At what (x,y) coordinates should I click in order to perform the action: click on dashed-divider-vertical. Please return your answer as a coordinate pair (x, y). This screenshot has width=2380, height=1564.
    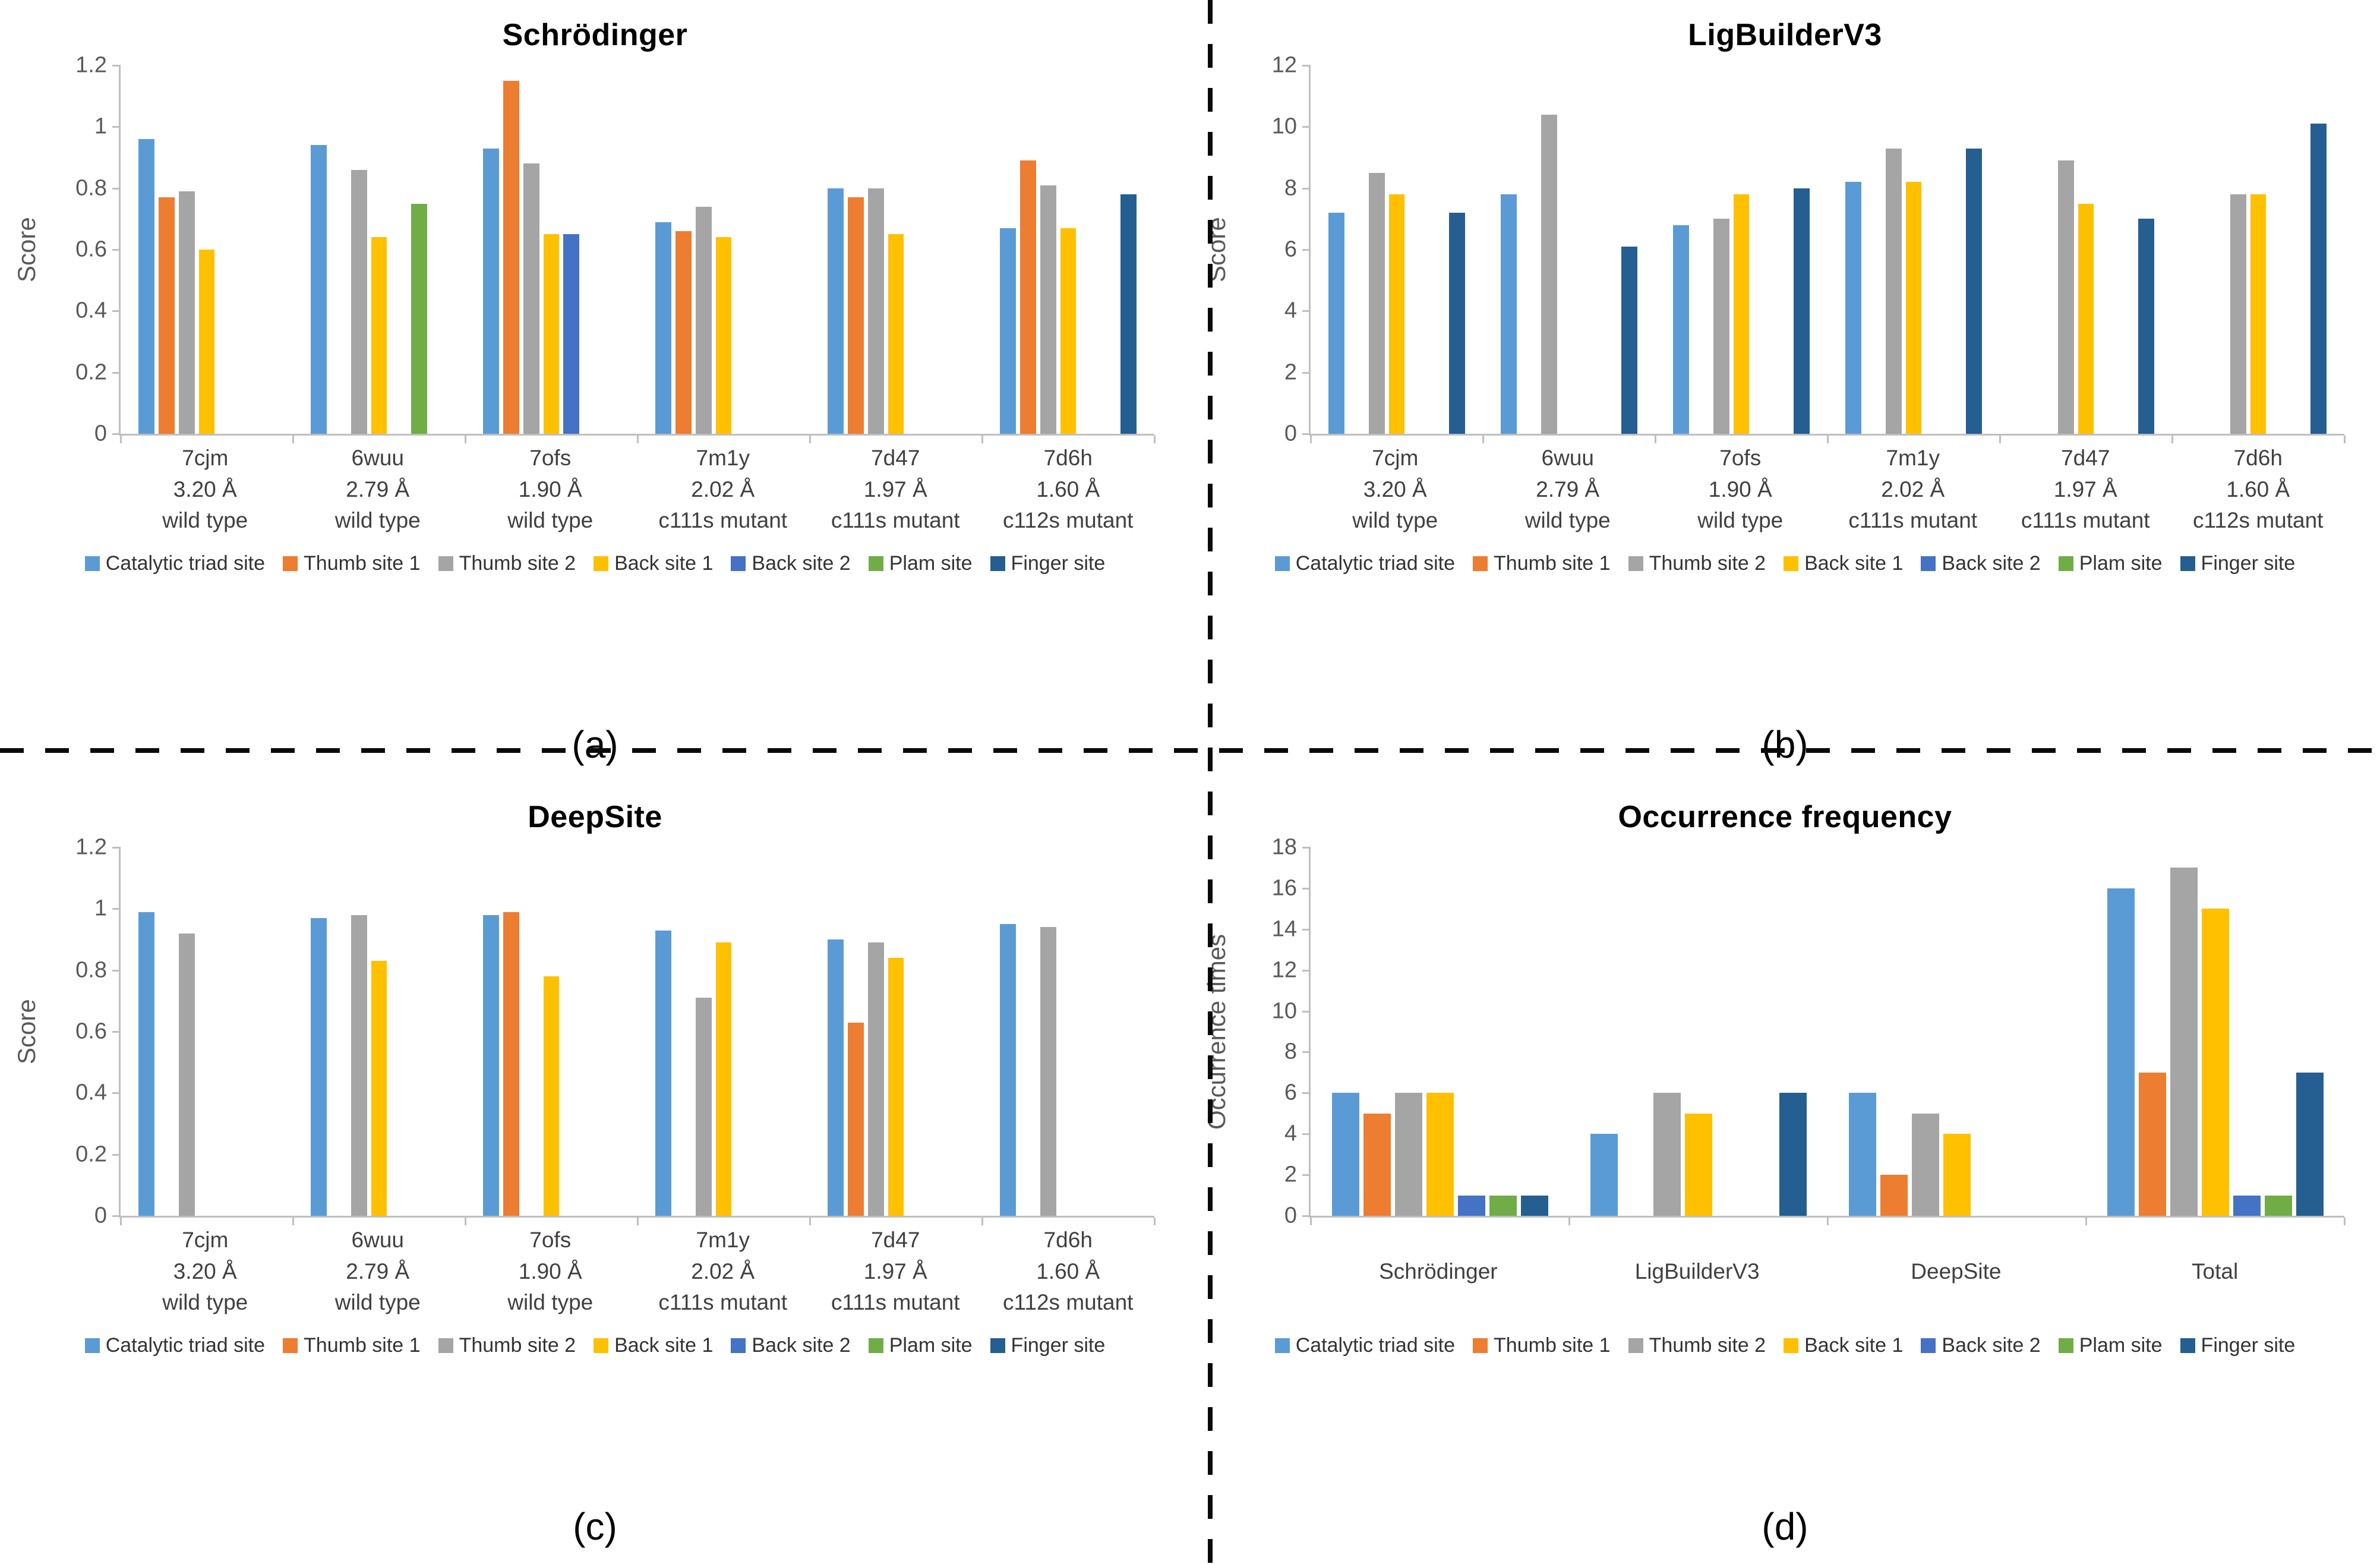
    Looking at the image, I should click on (1210, 782).